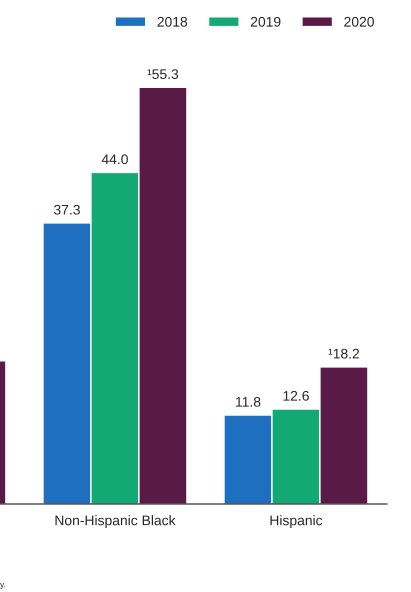 This screenshot has width=411, height=592. I want to click on data-label: 44.0, so click(115, 159).